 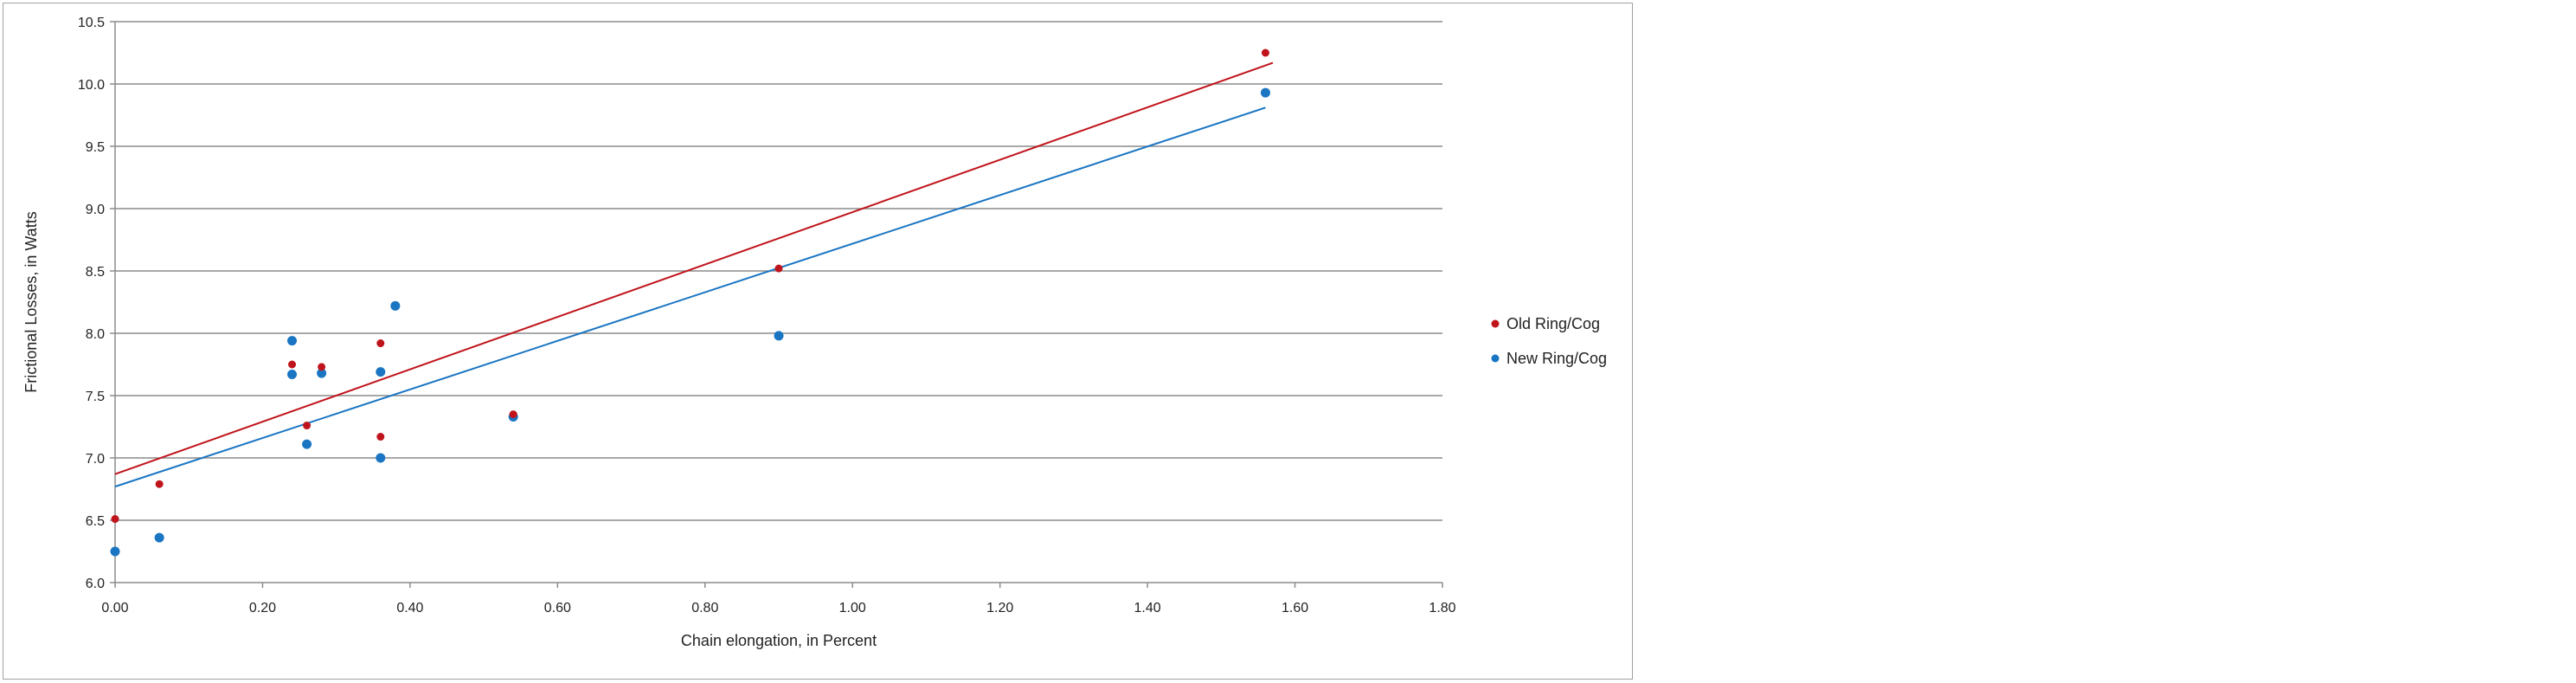 I want to click on x-tick-label: 1.40, so click(x=1147, y=608).